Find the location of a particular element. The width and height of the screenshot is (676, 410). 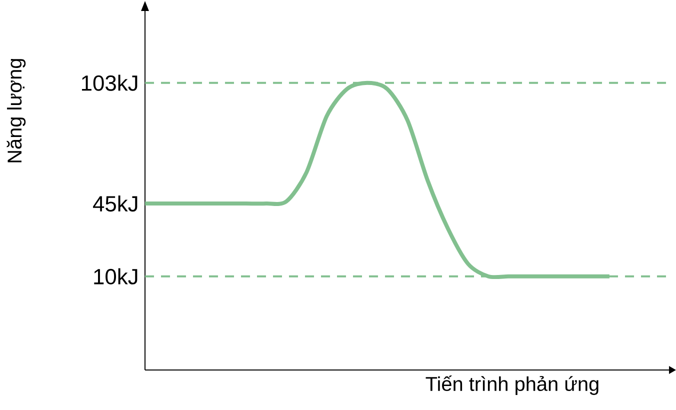

y-tick-label: 45kJ is located at coordinates (115, 203).